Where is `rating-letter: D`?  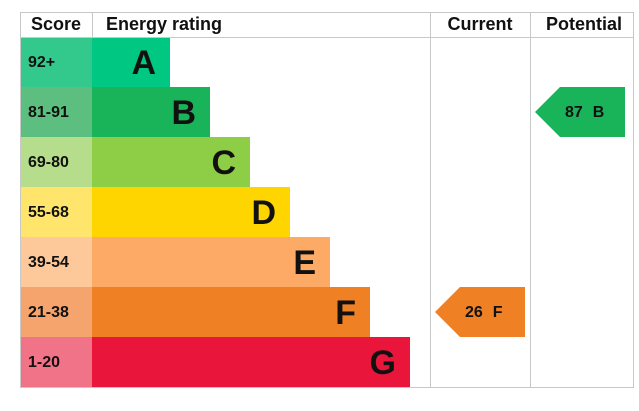 rating-letter: D is located at coordinates (263, 213).